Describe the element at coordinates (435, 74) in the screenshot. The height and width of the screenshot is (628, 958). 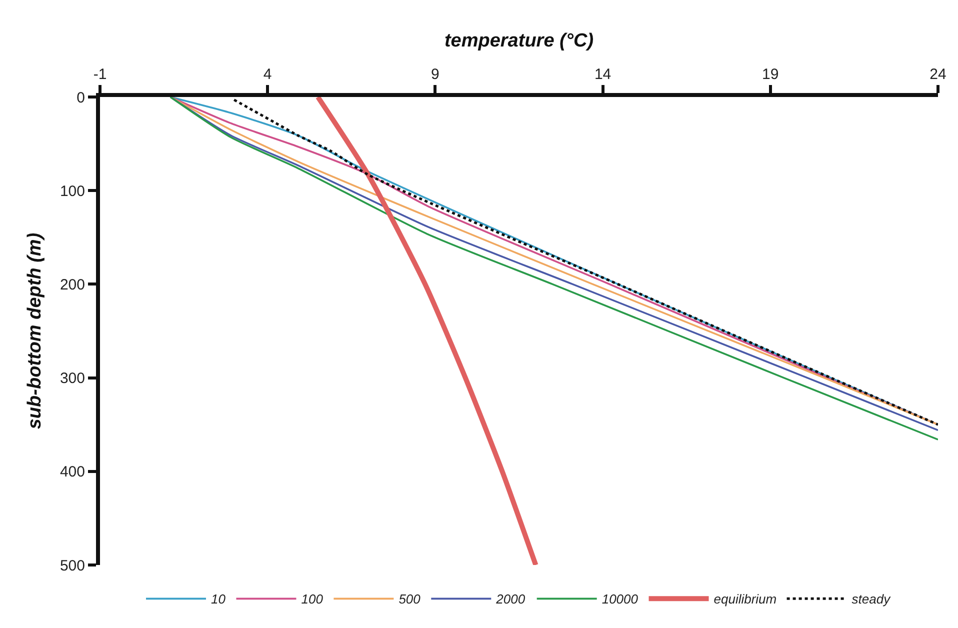
I see `x-tick-label: 9` at that location.